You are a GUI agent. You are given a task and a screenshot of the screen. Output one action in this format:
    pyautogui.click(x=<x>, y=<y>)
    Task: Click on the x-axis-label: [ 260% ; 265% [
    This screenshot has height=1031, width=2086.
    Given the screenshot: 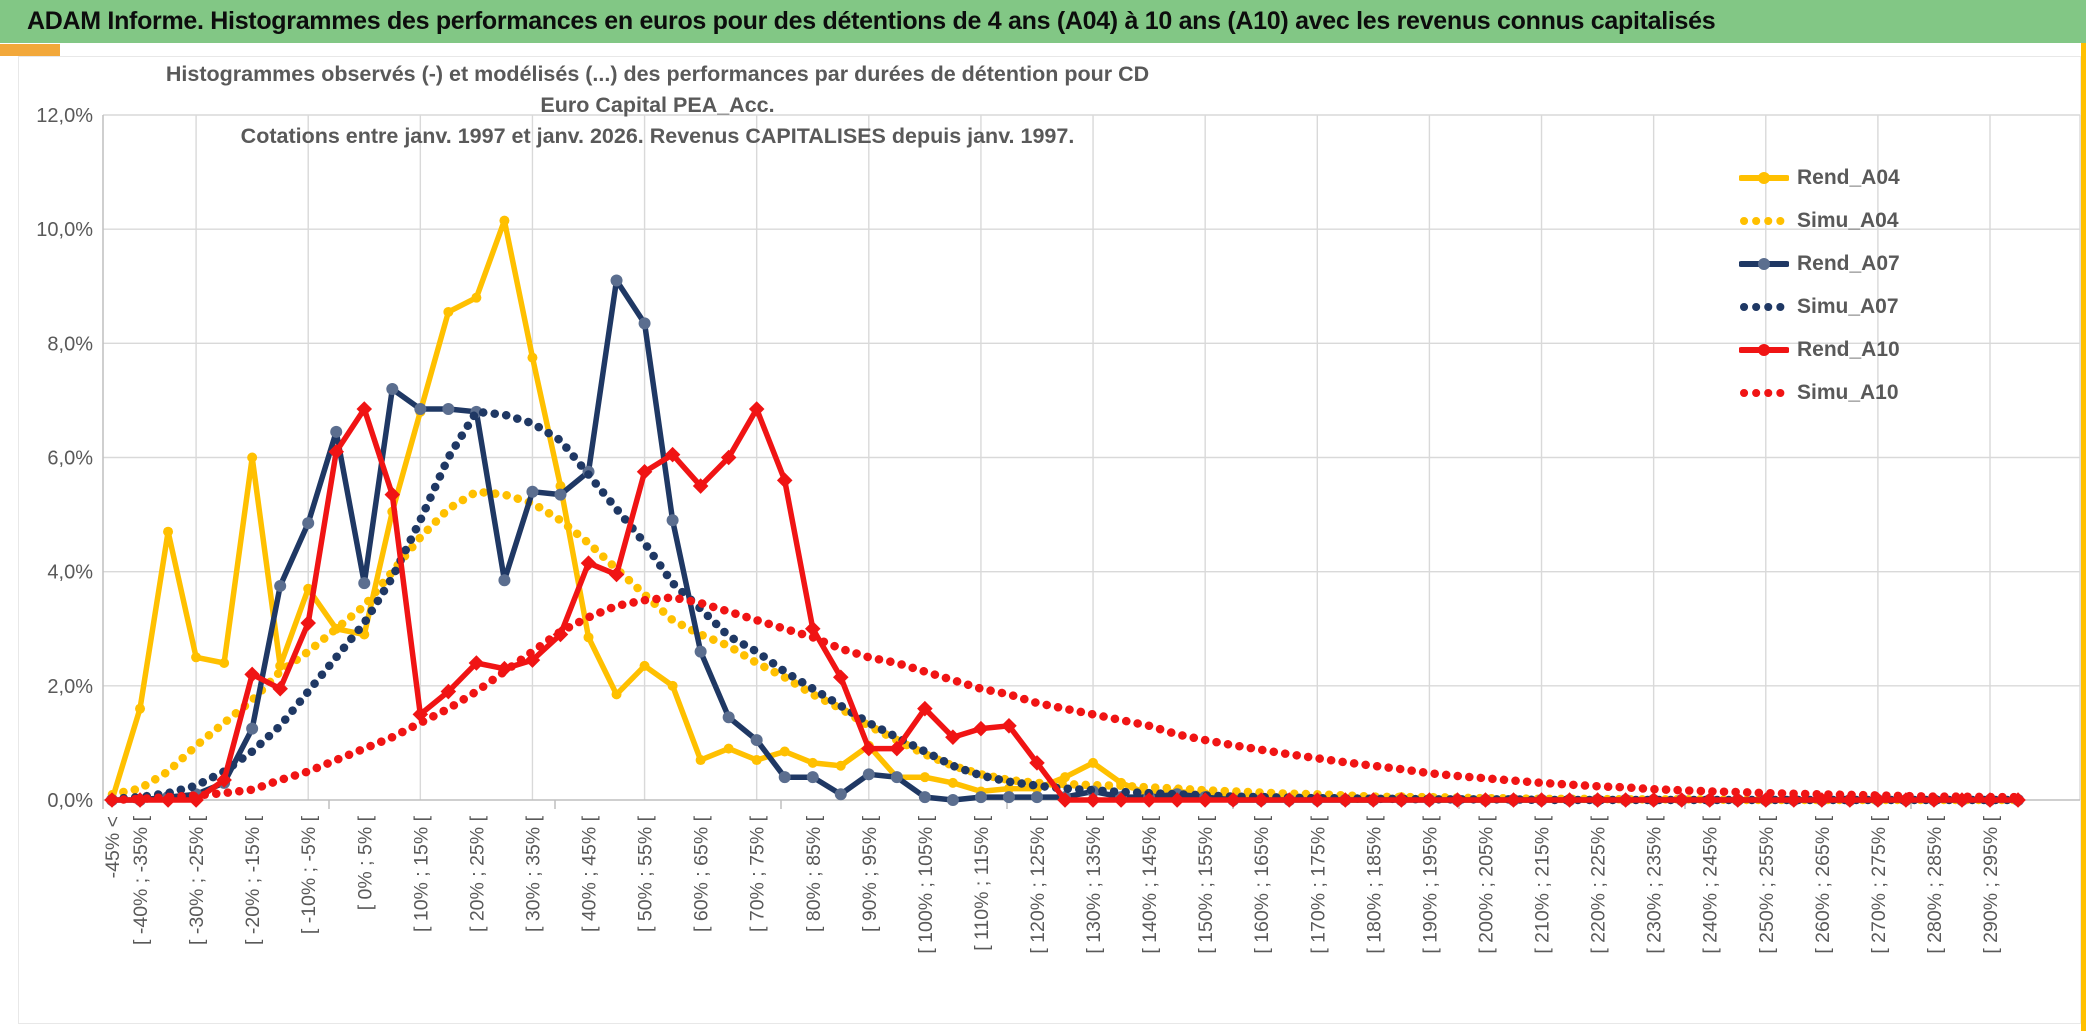 What is the action you would take?
    pyautogui.click(x=1823, y=884)
    